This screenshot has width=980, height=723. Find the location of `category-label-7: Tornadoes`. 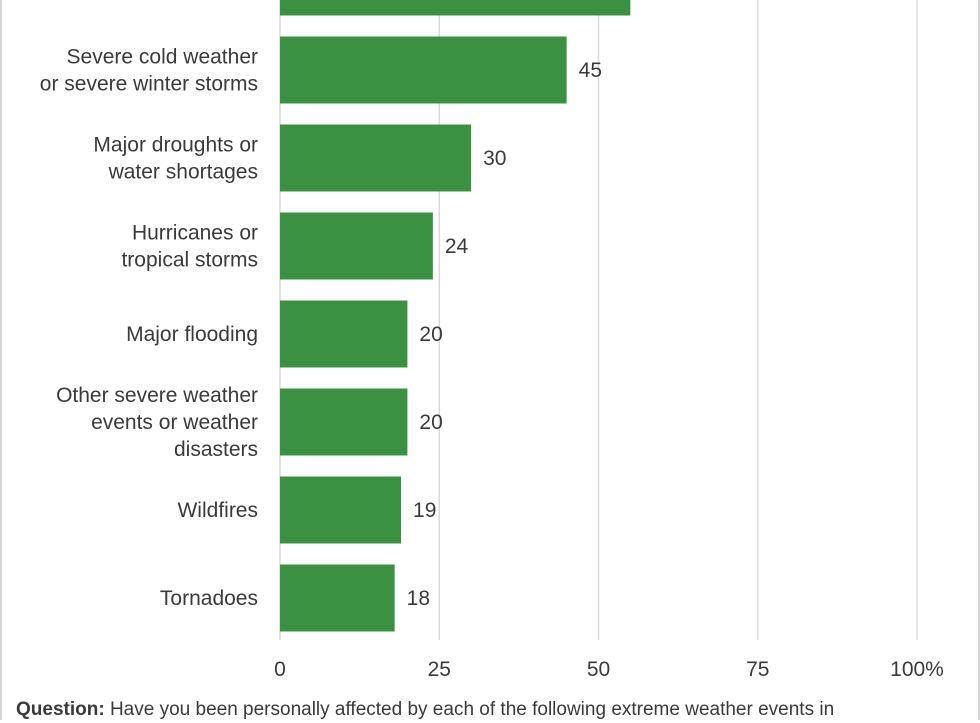

category-label-7: Tornadoes is located at coordinates (209, 598).